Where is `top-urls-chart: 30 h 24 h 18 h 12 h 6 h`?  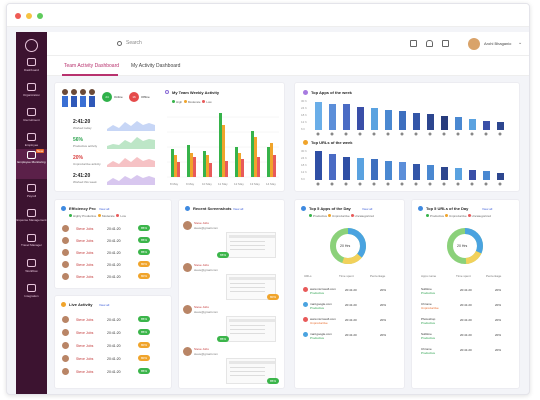
top-urls-chart: 30 h 24 h 18 h 12 h 6 h is located at coordinates (402, 167).